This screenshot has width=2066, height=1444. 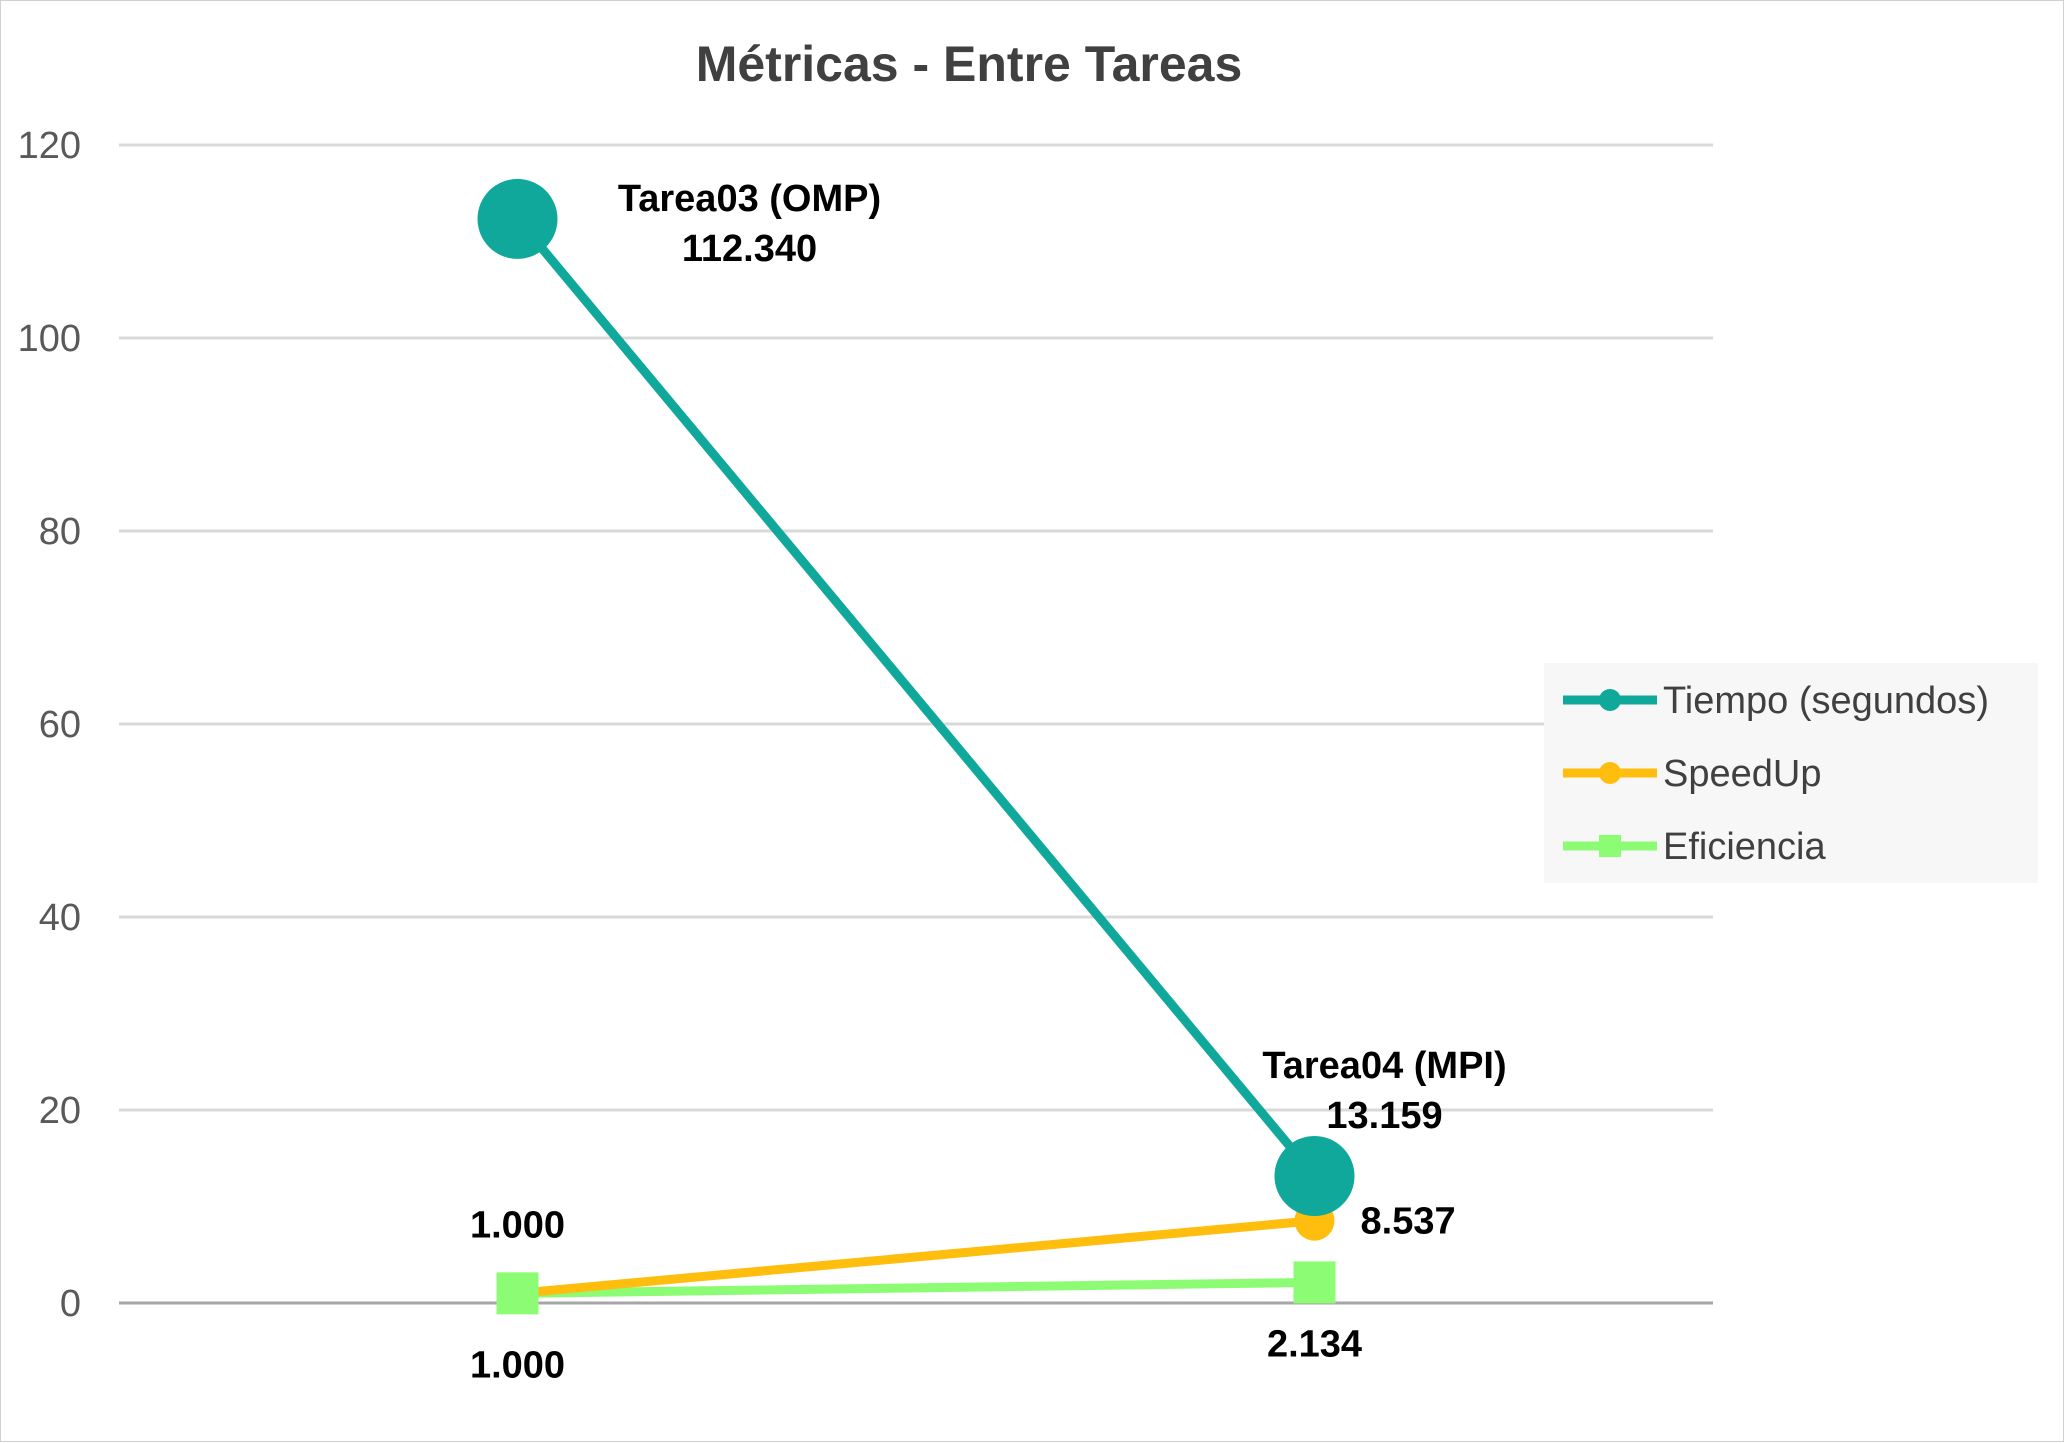 I want to click on y-axis: 0 20 40 60 80 100 120, so click(x=49, y=725).